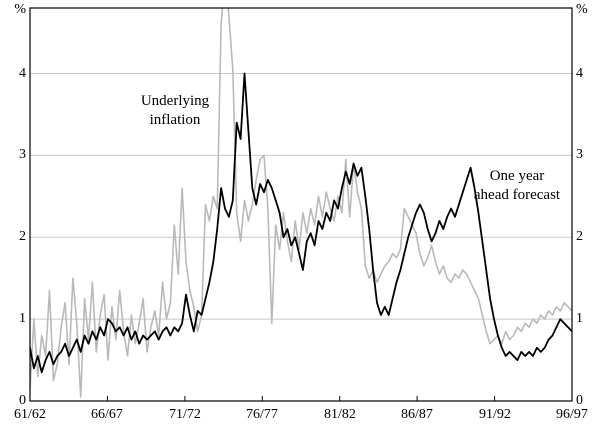 The image size is (600, 432). What do you see at coordinates (579, 318) in the screenshot?
I see `y-axis-tick-label-right: 1` at bounding box center [579, 318].